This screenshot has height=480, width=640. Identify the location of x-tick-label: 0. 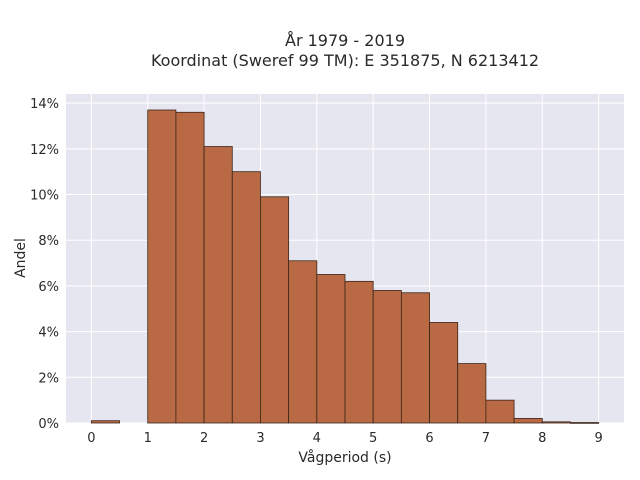
(91, 438).